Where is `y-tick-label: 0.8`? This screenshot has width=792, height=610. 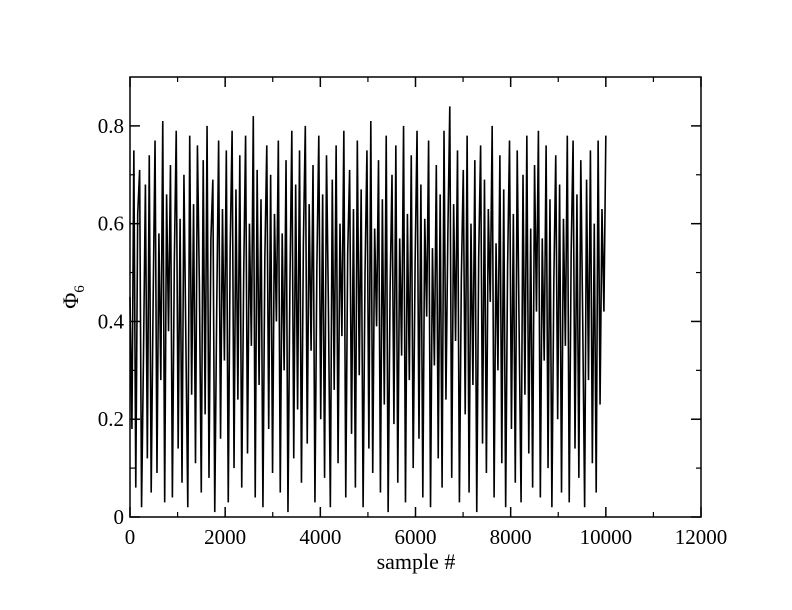
y-tick-label: 0.8 is located at coordinates (111, 126).